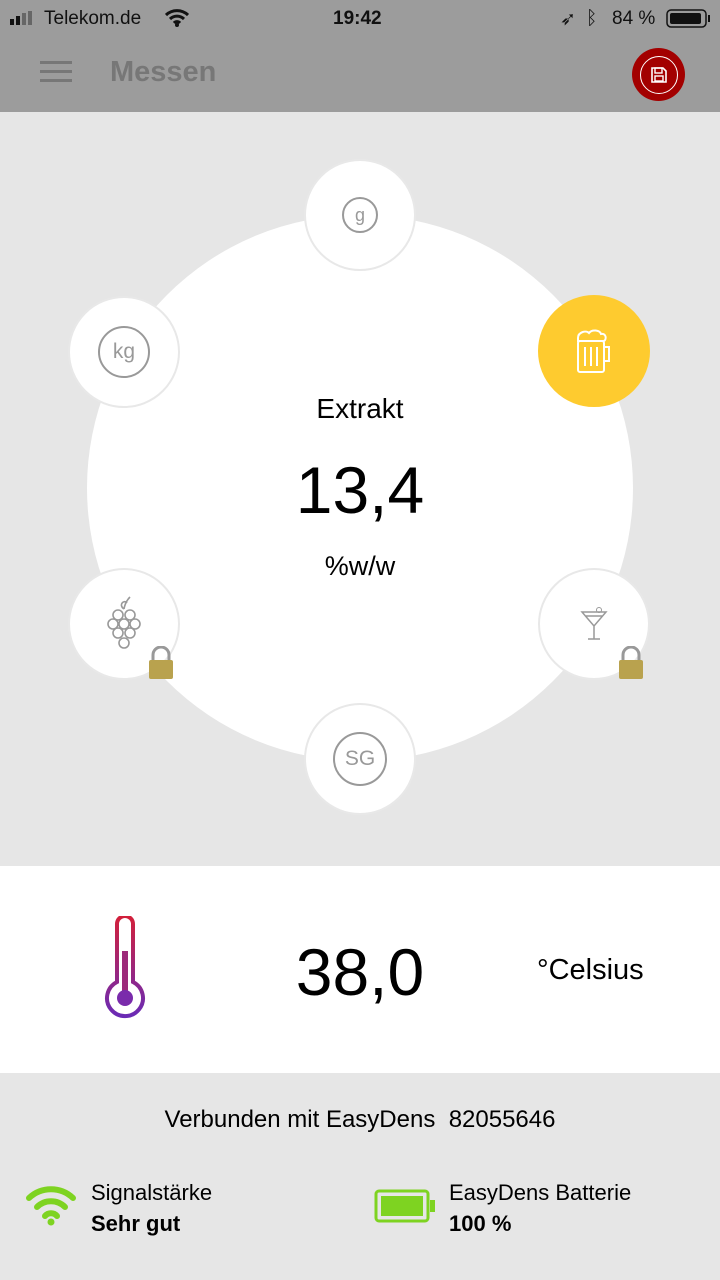  Describe the element at coordinates (163, 72) in the screenshot. I see `page-title: Messen` at that location.